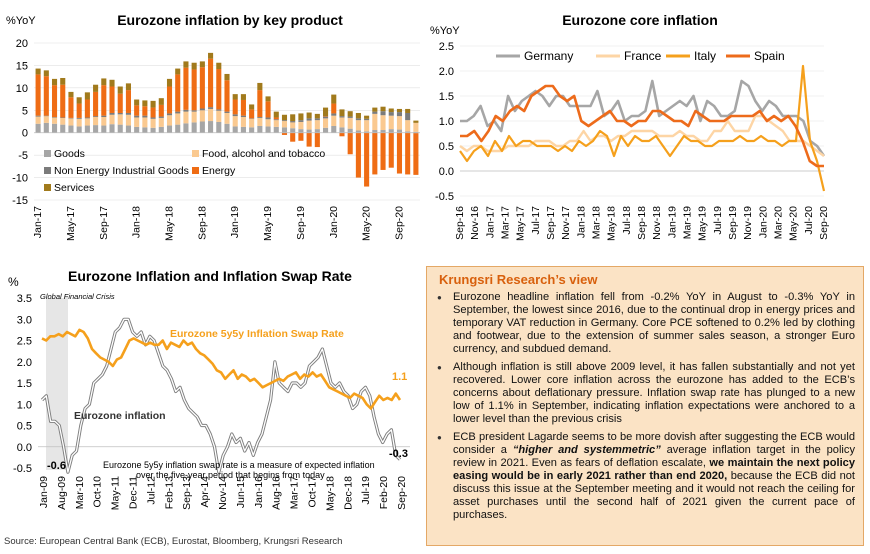  I want to click on chart1-x-tick-label: Jan-18, so click(137, 222).